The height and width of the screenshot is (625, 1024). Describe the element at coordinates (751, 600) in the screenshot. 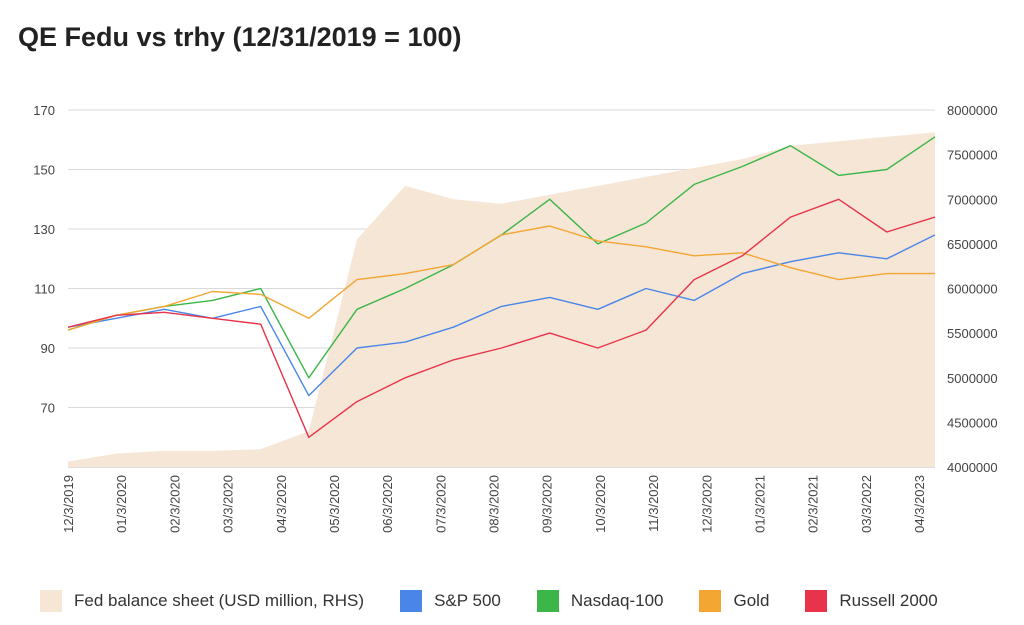

I see `legend-label-gold: Gold` at that location.